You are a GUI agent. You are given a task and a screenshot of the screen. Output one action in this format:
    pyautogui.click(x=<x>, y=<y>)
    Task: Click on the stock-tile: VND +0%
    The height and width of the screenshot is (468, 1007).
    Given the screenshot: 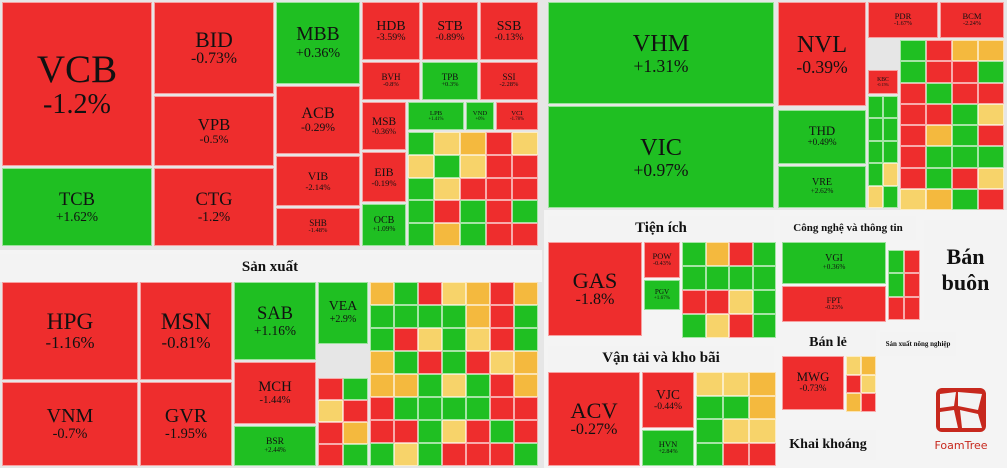 What is the action you would take?
    pyautogui.click(x=480, y=116)
    